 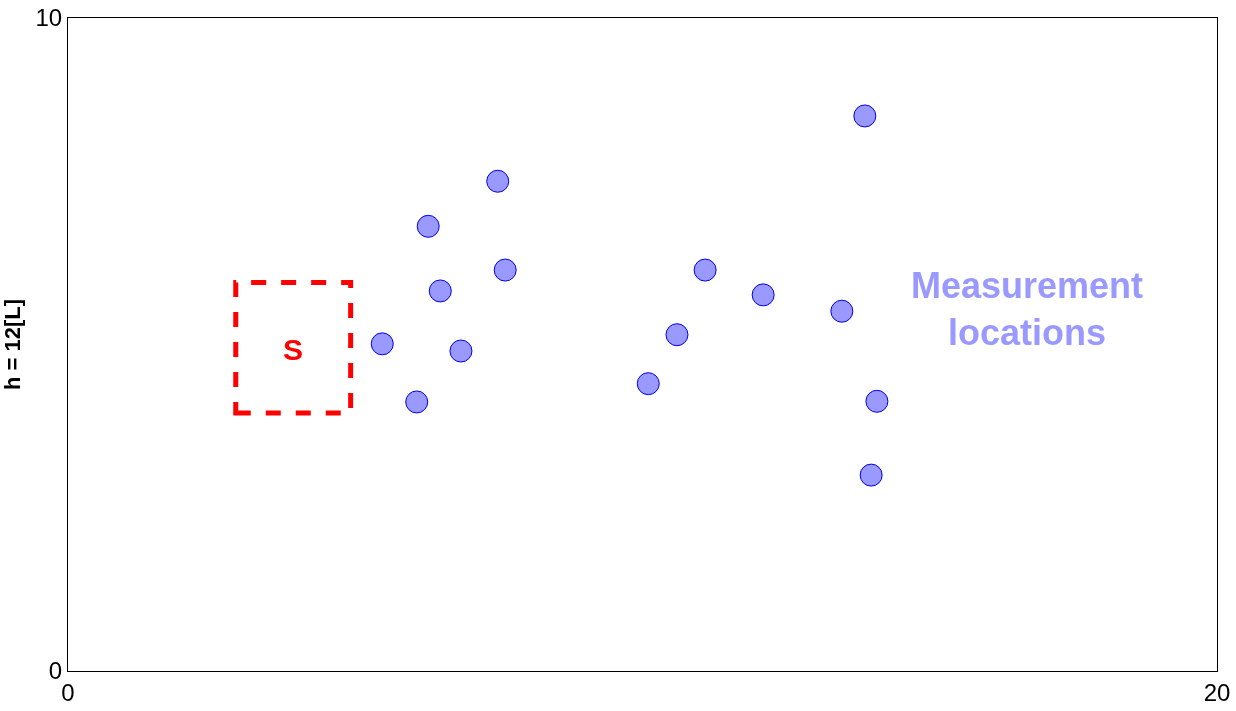 I want to click on y-axis-title: h = 12[L], so click(x=12, y=344).